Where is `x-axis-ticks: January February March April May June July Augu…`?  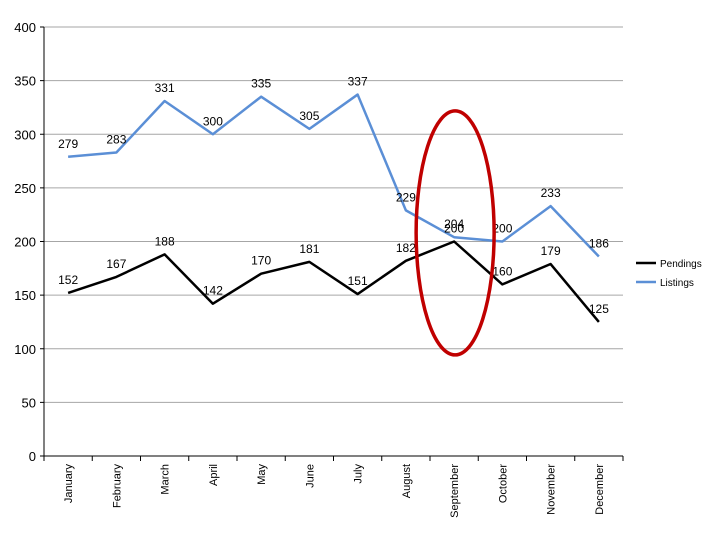
x-axis-ticks: January February March April May June July Augu… is located at coordinates (333, 487).